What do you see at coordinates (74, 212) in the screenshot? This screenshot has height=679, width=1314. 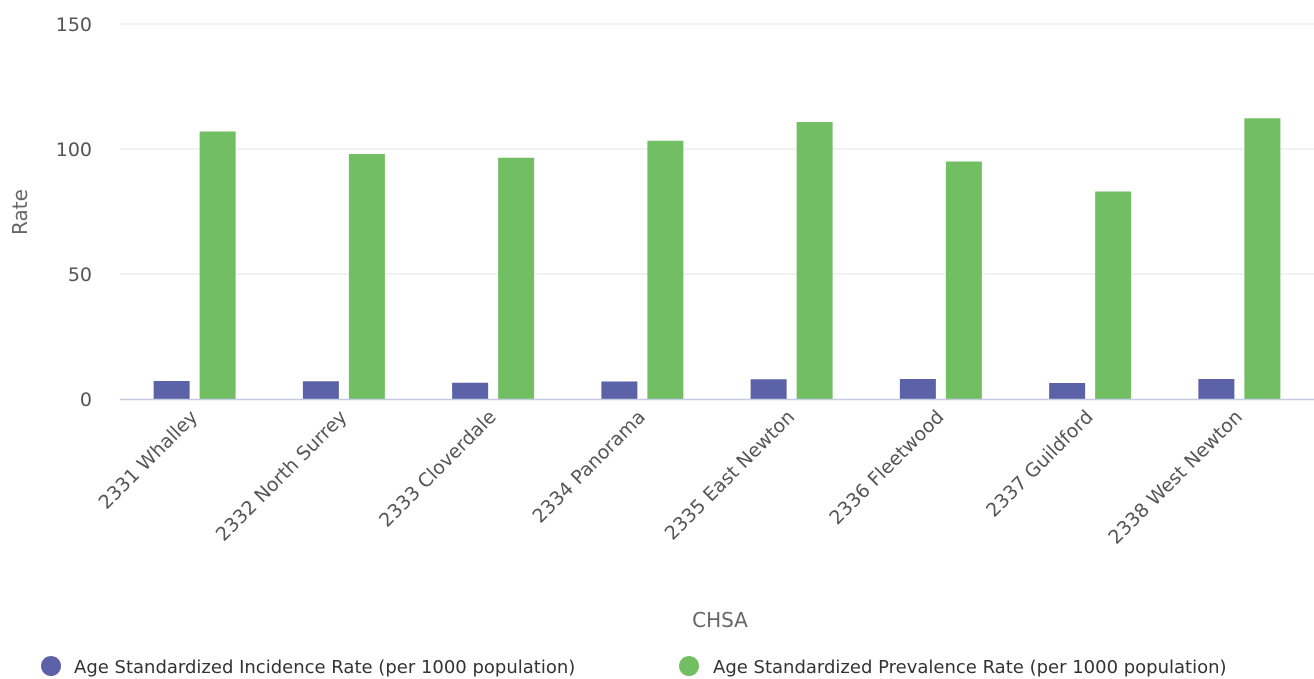 I see `y-axis-ticks: 0 50 100 150` at bounding box center [74, 212].